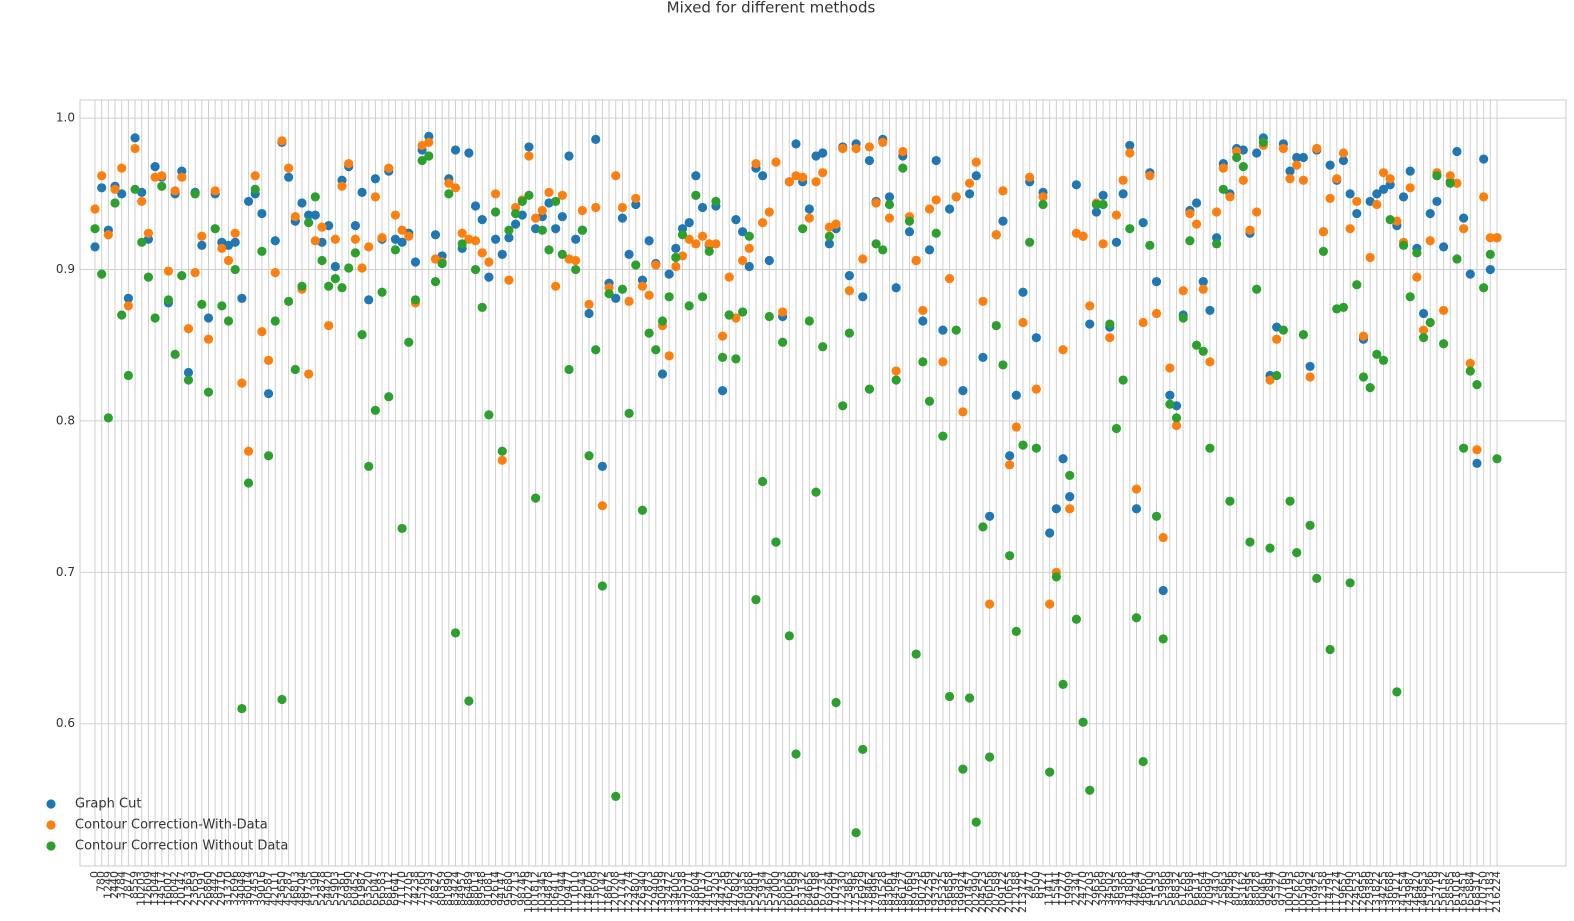 The height and width of the screenshot is (921, 1574). I want to click on x-tick-label: 161599, so click(795, 892).